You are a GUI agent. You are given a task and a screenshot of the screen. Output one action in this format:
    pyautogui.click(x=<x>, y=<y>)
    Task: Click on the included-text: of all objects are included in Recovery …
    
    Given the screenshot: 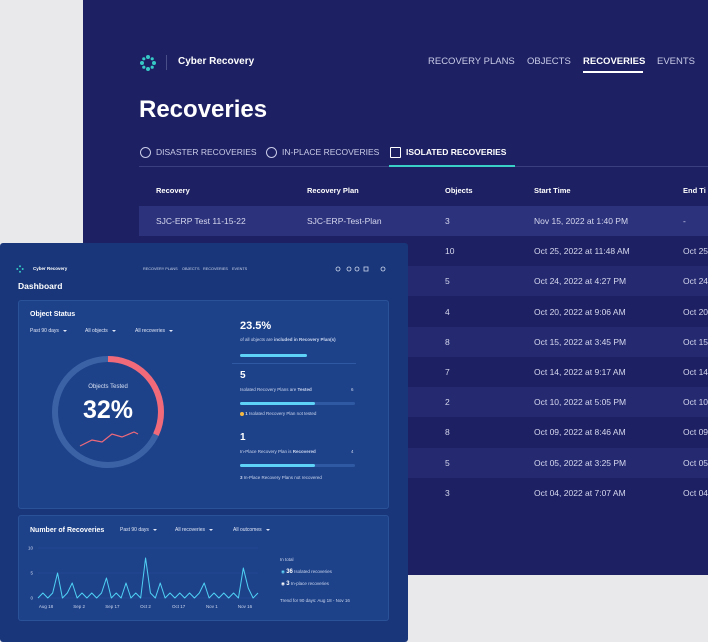 What is the action you would take?
    pyautogui.click(x=288, y=340)
    